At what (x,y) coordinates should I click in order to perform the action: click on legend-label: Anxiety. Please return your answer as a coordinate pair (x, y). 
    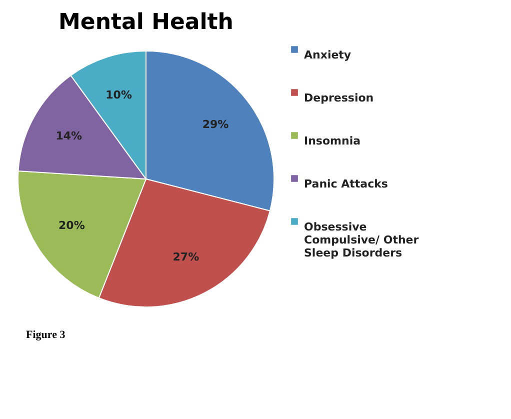
    Looking at the image, I should click on (328, 55).